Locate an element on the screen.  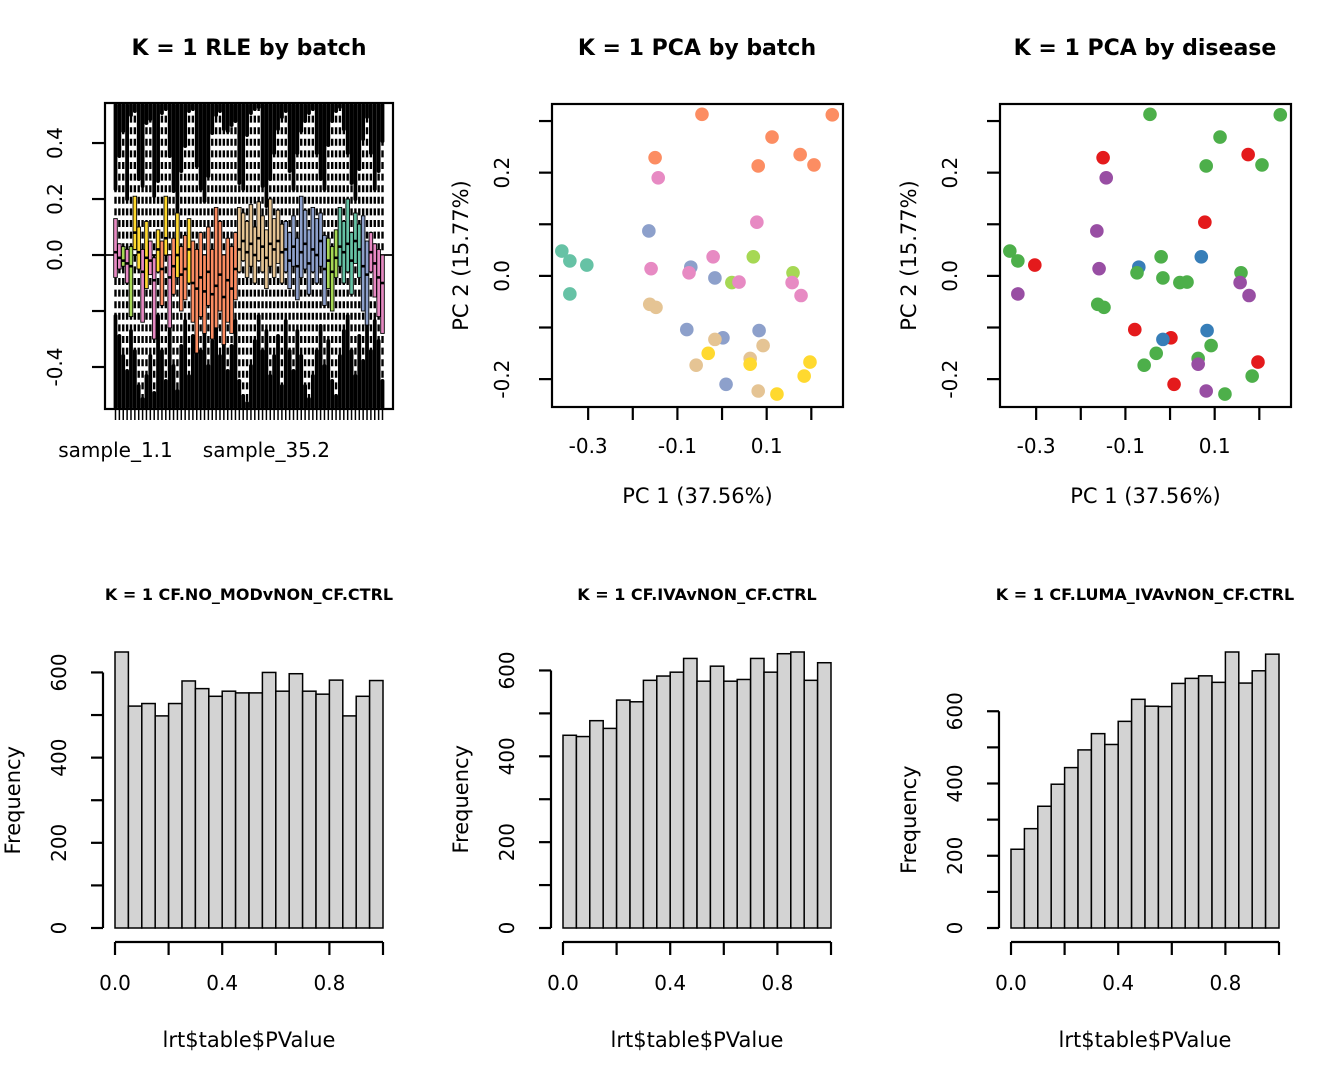
plot-title: K = 1 CF.LUMA_IVAvNON_CF.CTRL is located at coordinates (1145, 594).